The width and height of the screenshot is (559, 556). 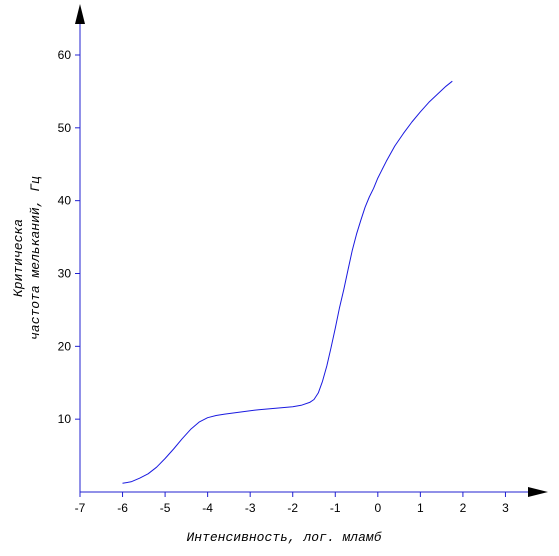 What do you see at coordinates (65, 55) in the screenshot?
I see `y-tick-label: 60` at bounding box center [65, 55].